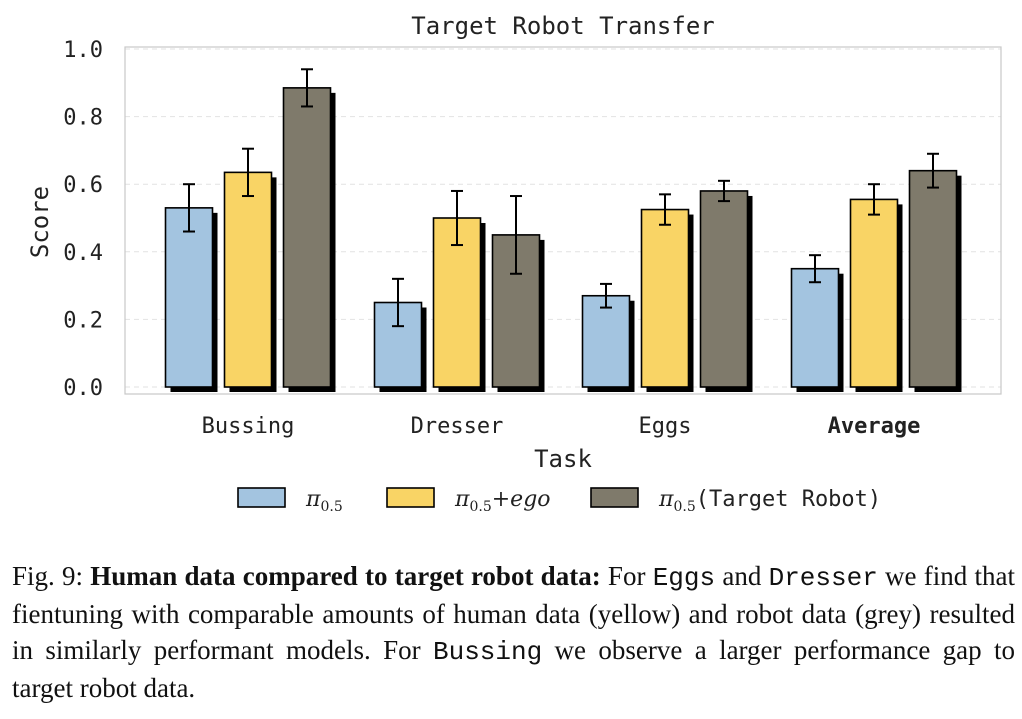 The height and width of the screenshot is (719, 1022). Describe the element at coordinates (559, 501) in the screenshot. I see `legend: π0.5 π0.5+ego π0.5(Target Robot)` at that location.